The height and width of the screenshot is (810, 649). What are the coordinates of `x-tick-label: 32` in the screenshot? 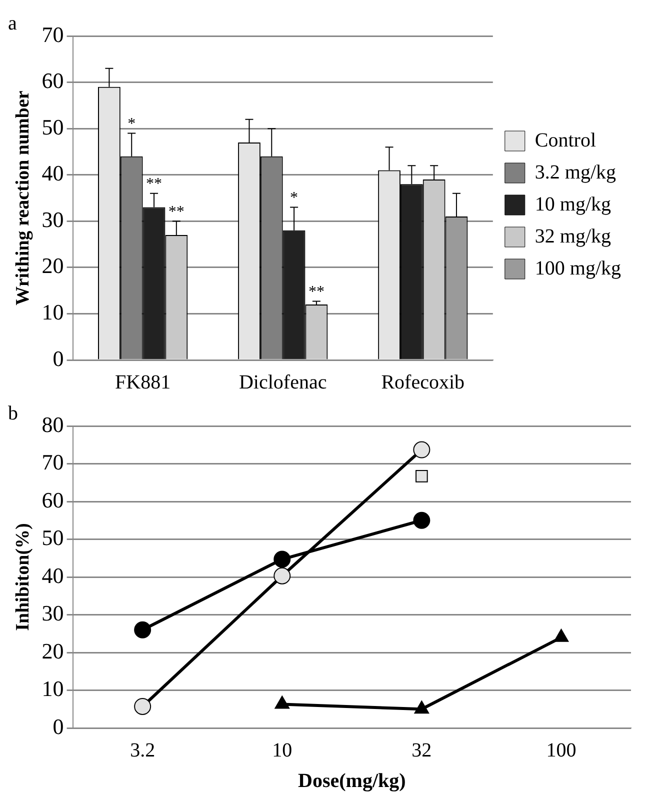 It's located at (422, 750).